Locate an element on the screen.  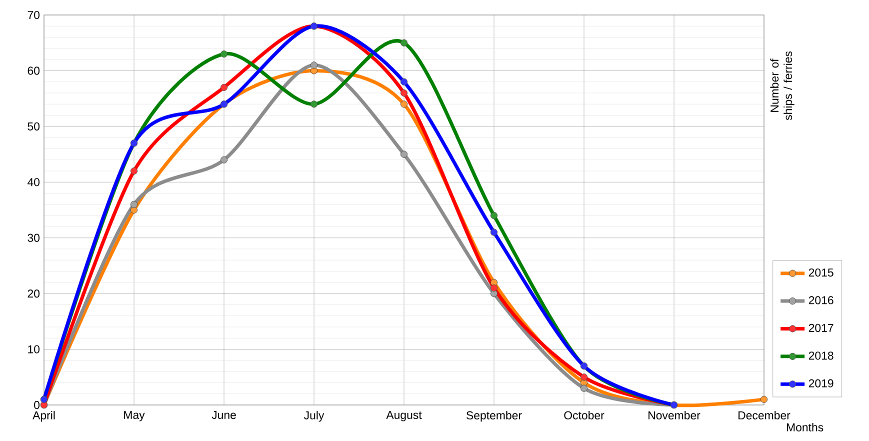
y-tick-label: 30 is located at coordinates (34, 238).